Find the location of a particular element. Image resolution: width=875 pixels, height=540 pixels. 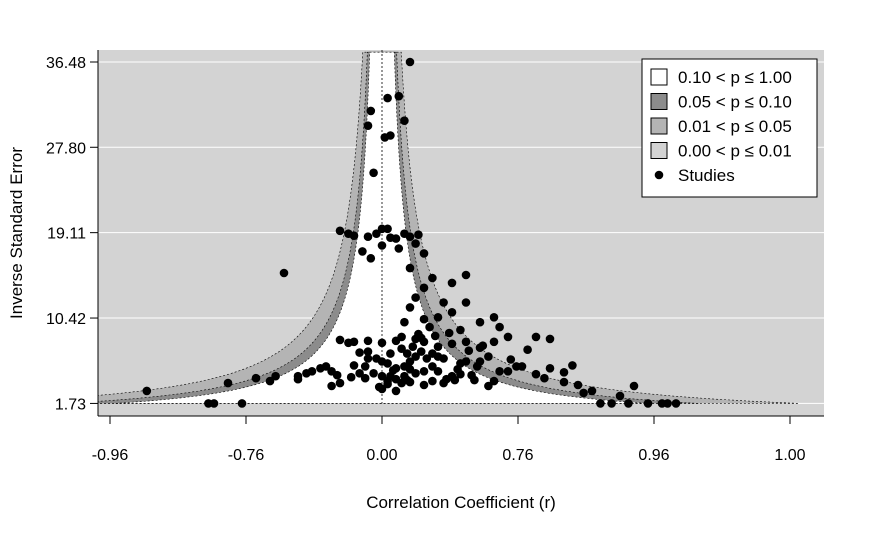

legend-label-2: 0.01 < p ≤ 0.05 is located at coordinates (735, 126).